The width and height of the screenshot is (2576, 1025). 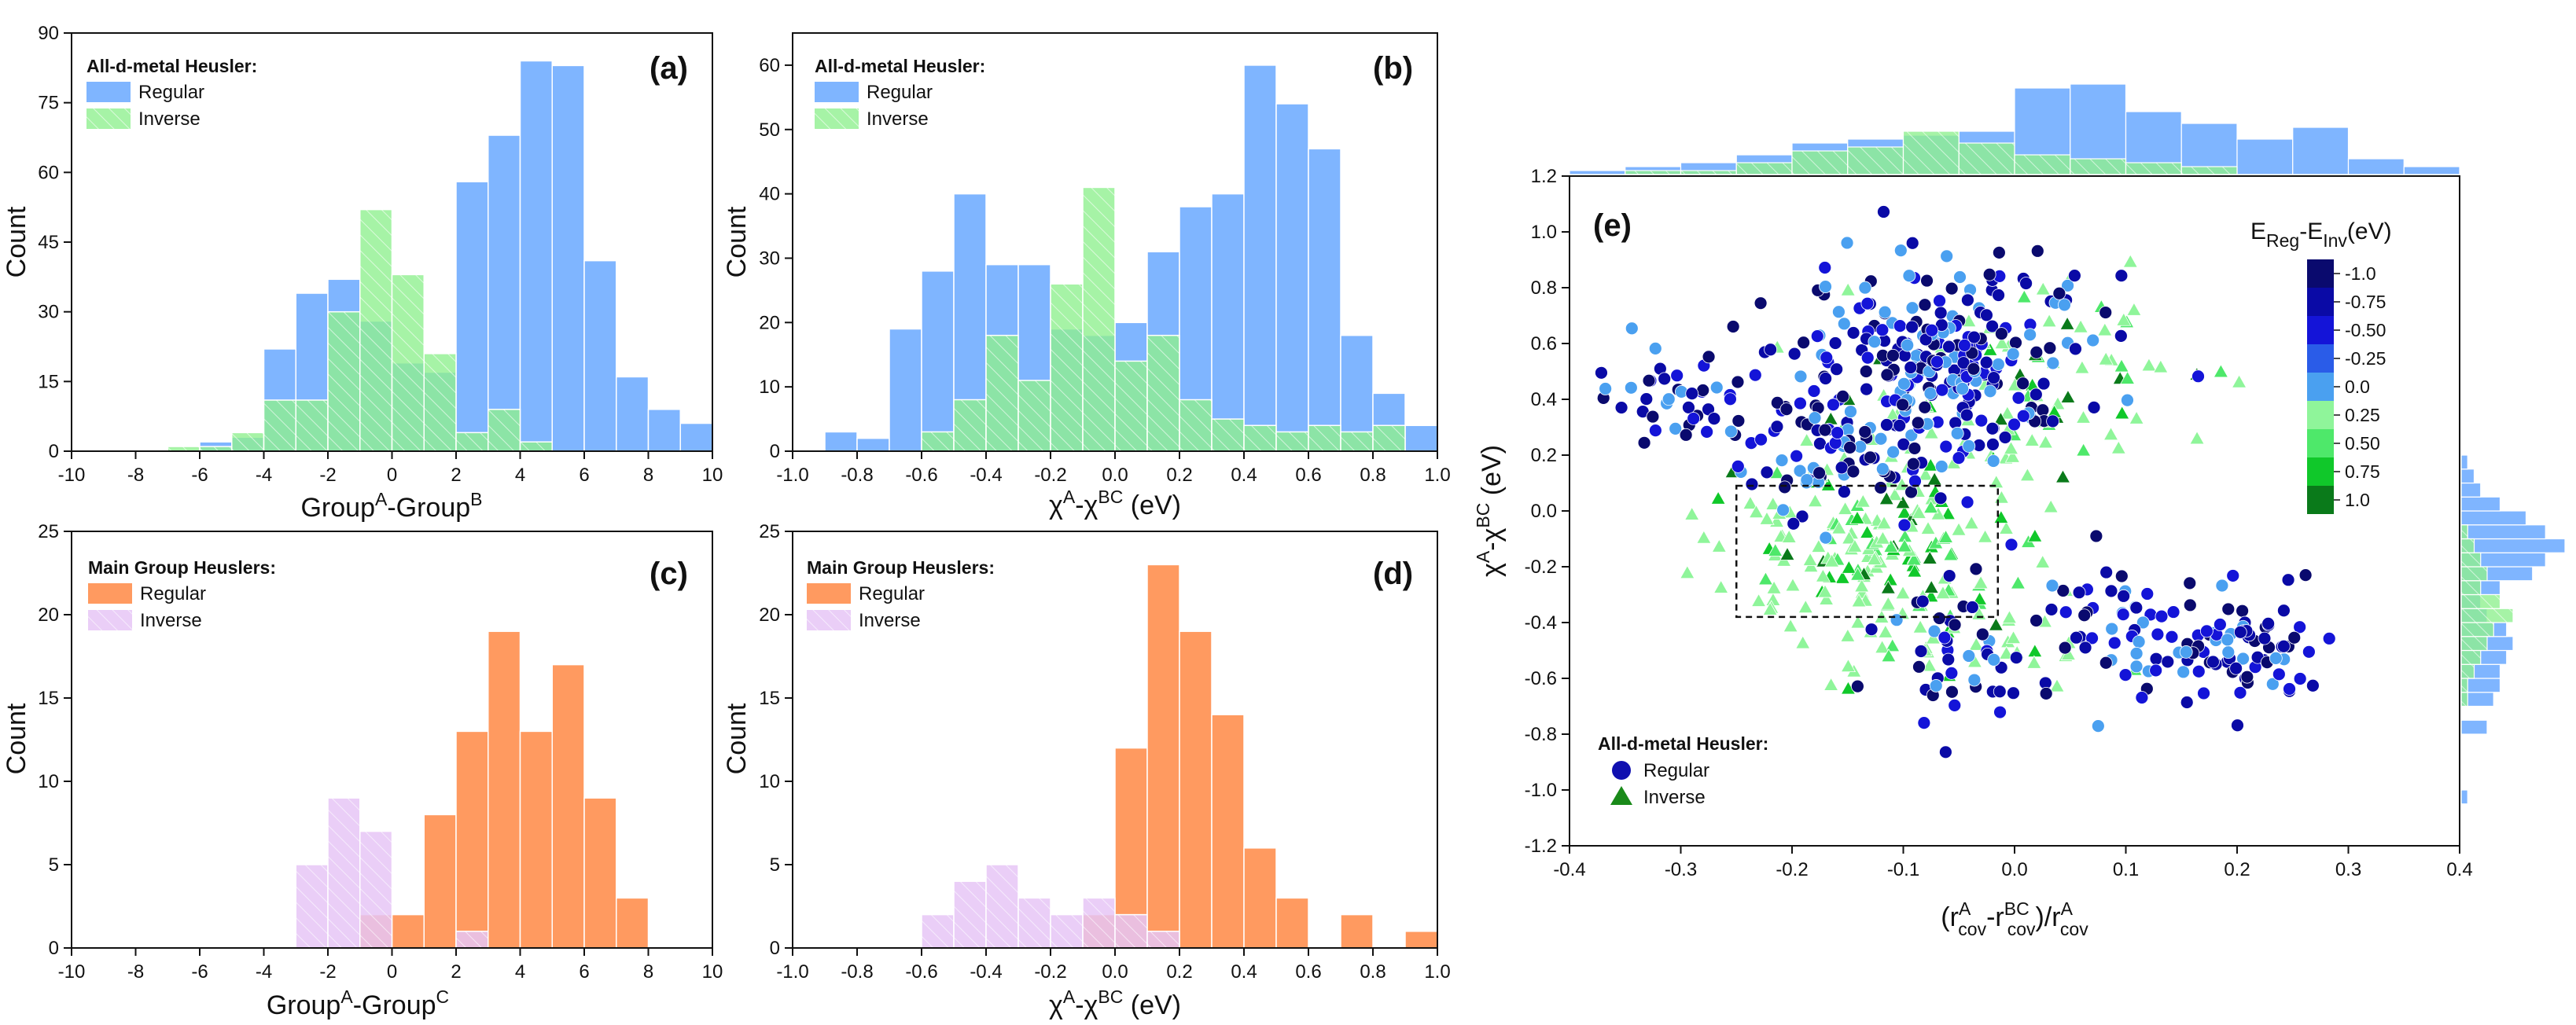 I want to click on x-tick-label: -0.2, so click(x=1050, y=475).